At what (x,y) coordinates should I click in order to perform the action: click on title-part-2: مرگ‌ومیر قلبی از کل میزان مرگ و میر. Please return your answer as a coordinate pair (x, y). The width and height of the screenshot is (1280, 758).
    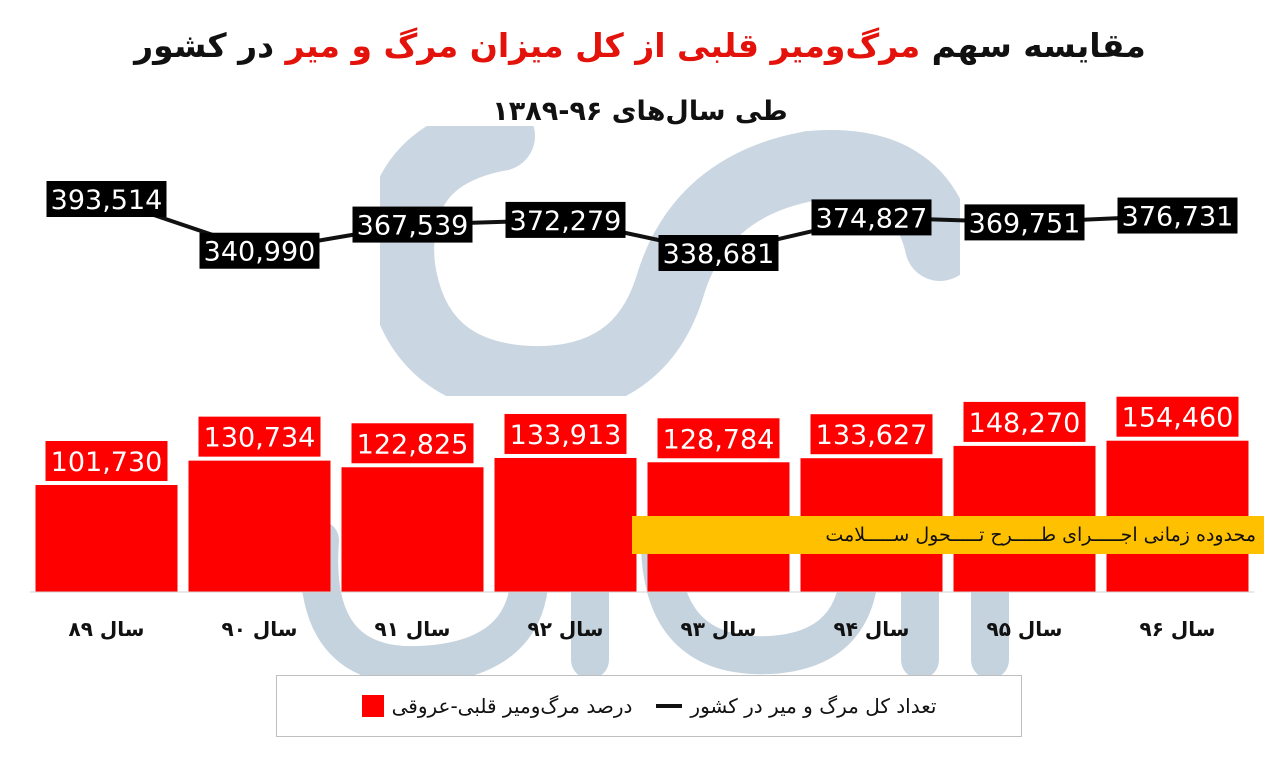
    Looking at the image, I should click on (603, 45).